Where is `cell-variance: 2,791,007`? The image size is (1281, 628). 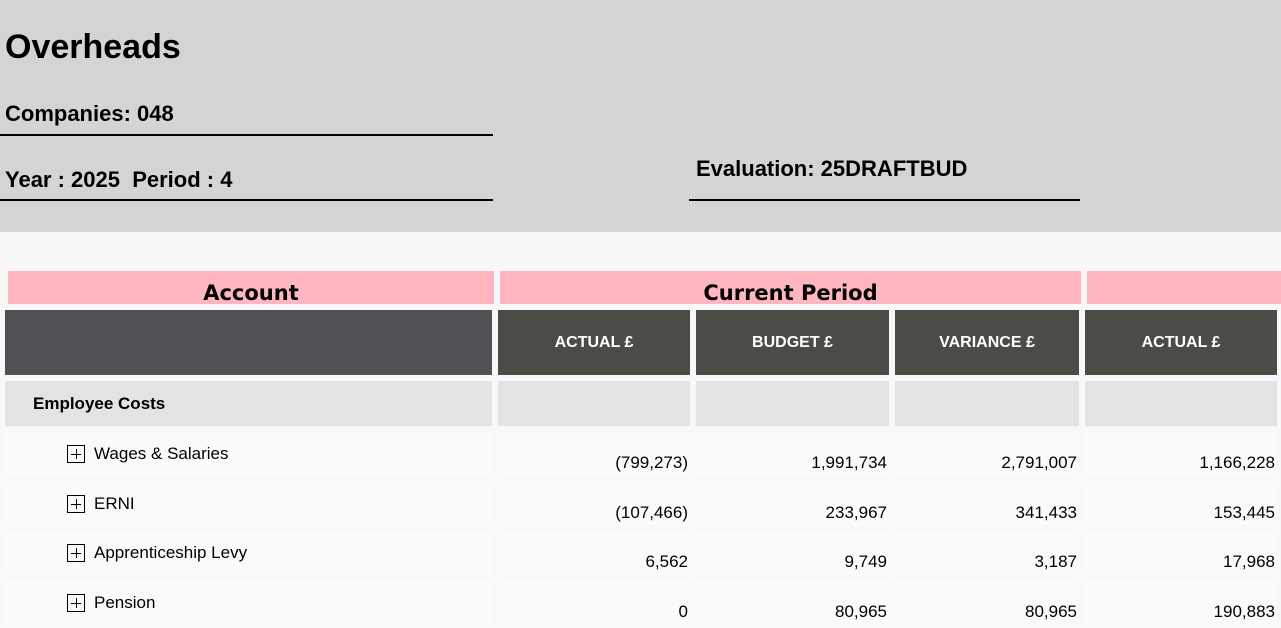 cell-variance: 2,791,007 is located at coordinates (987, 454).